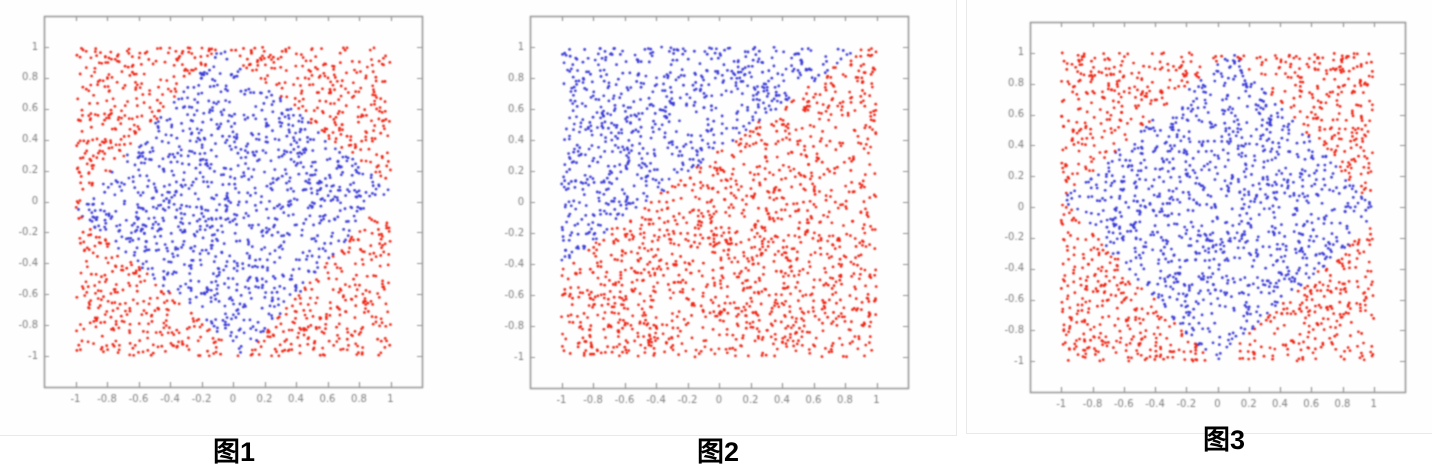  What do you see at coordinates (234, 452) in the screenshot?
I see `figure1-caption: 图1` at bounding box center [234, 452].